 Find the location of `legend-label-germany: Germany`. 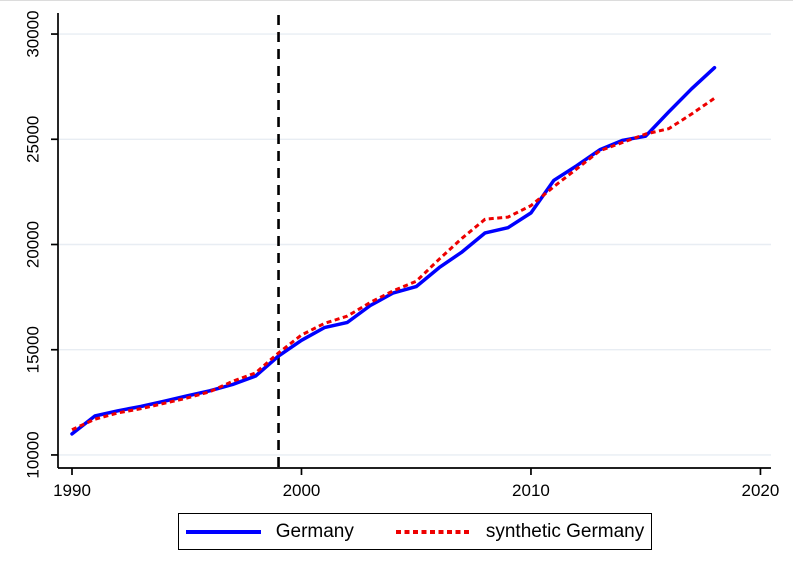

legend-label-germany: Germany is located at coordinates (314, 531).